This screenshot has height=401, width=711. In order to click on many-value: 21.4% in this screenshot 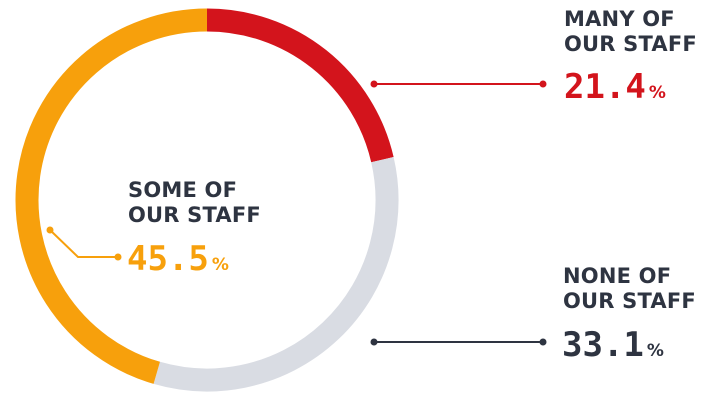, I will do `click(615, 87)`.